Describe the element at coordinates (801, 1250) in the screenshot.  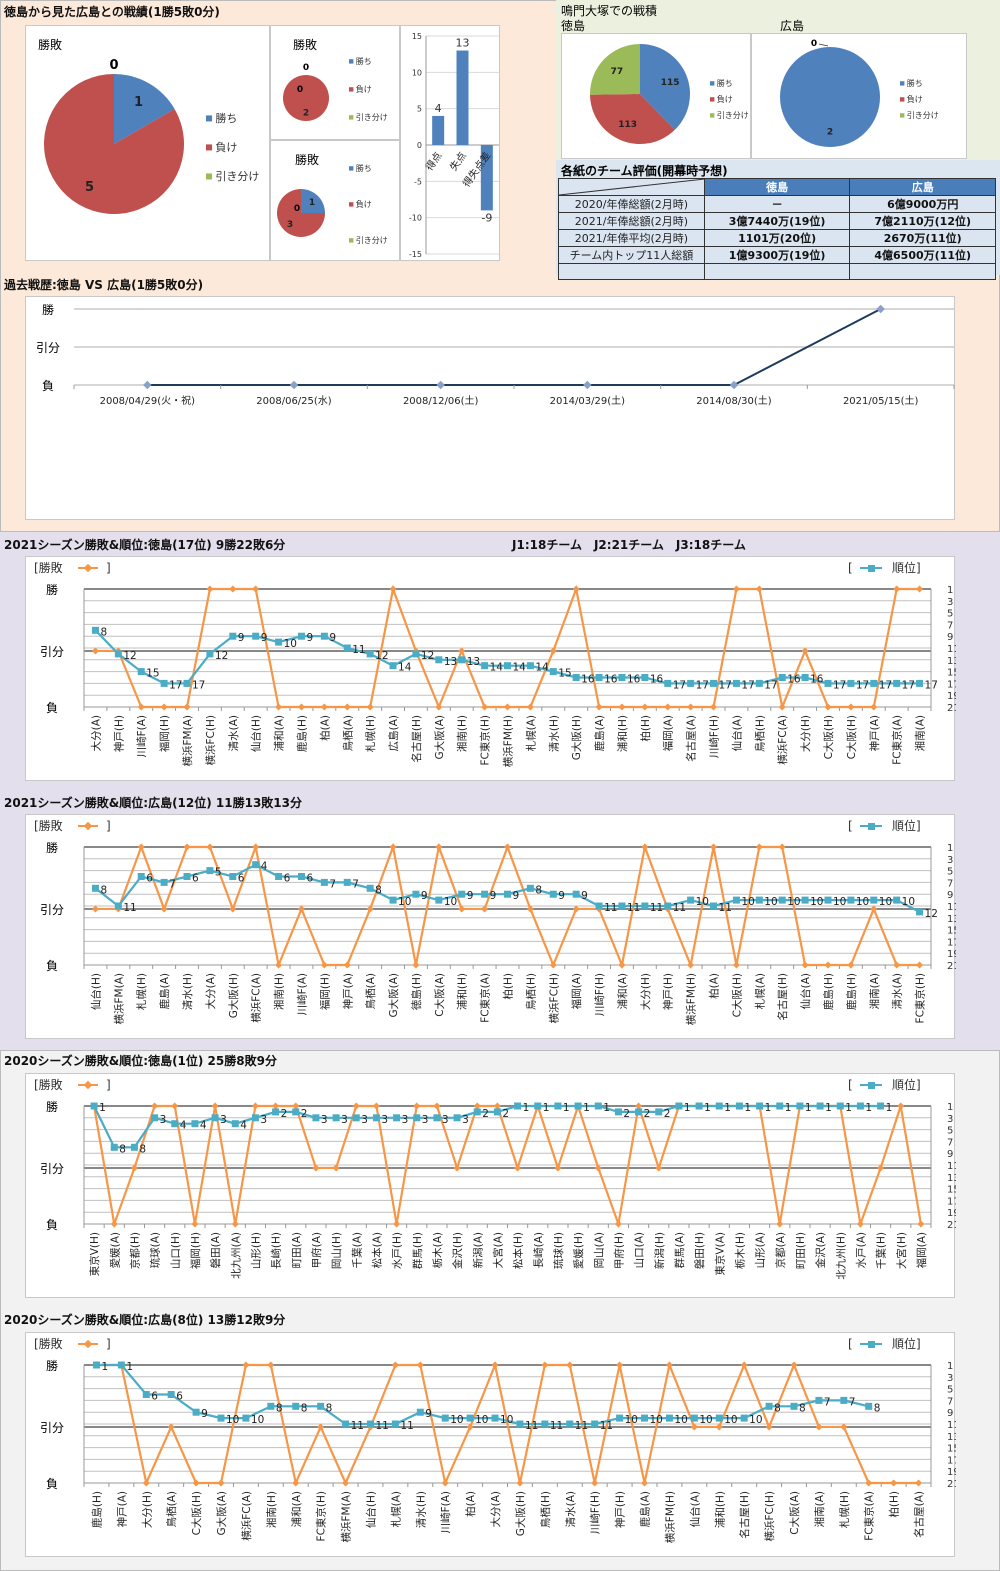
I see `x-tick-label: 町田(H)` at that location.